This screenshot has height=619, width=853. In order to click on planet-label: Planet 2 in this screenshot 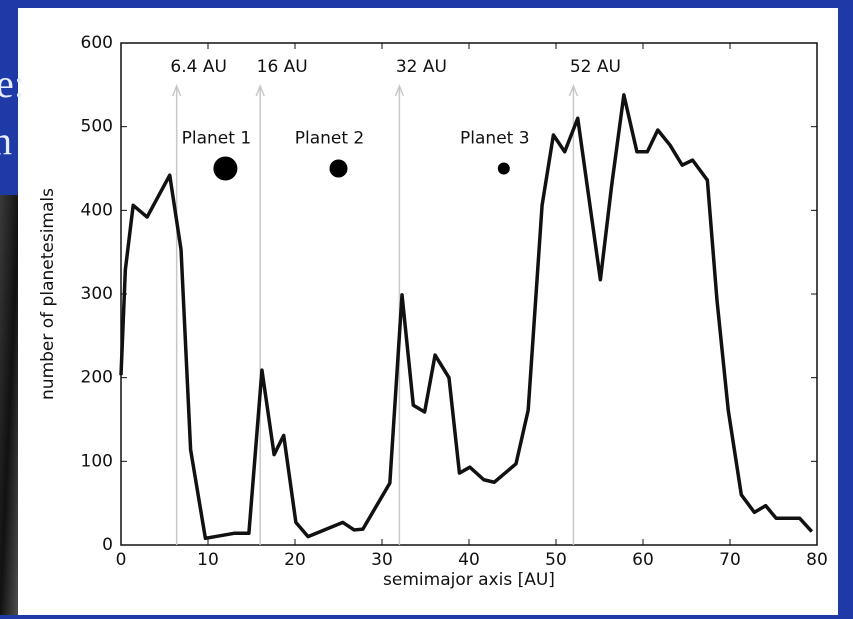, I will do `click(330, 139)`.